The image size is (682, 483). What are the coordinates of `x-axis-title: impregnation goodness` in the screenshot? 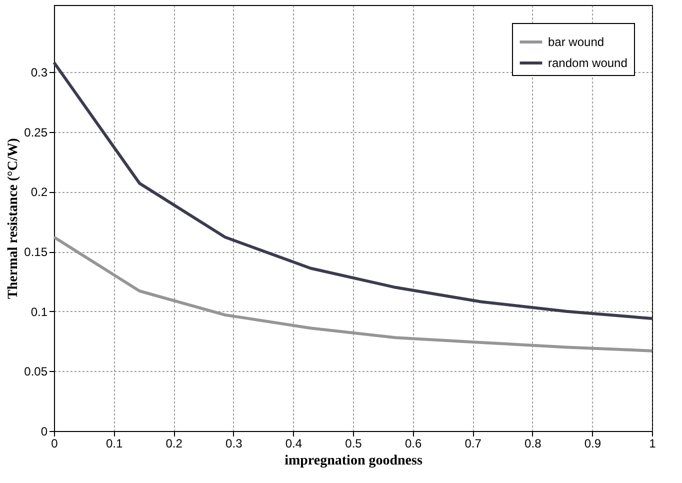 It's located at (353, 461).